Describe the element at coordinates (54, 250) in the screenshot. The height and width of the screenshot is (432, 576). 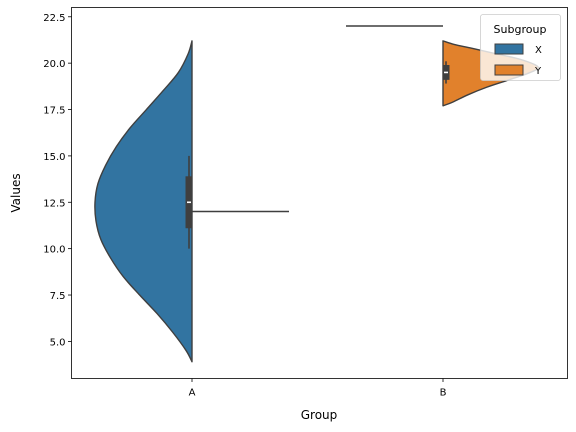
I see `y-tick-label: 10.0` at that location.